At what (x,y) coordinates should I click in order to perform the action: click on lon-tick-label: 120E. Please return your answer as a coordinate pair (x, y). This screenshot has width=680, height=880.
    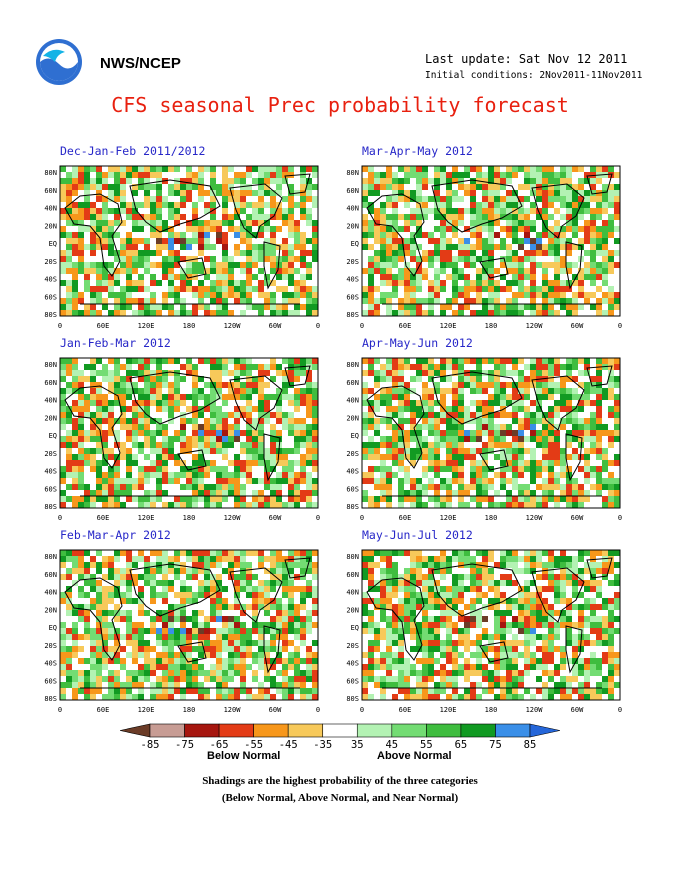
    Looking at the image, I should click on (146, 710).